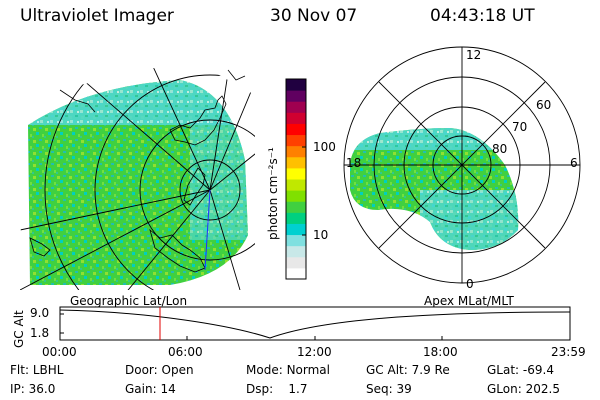 The width and height of the screenshot is (600, 400). Describe the element at coordinates (520, 127) in the screenshot. I see `mlat-label-70: 70` at that location.